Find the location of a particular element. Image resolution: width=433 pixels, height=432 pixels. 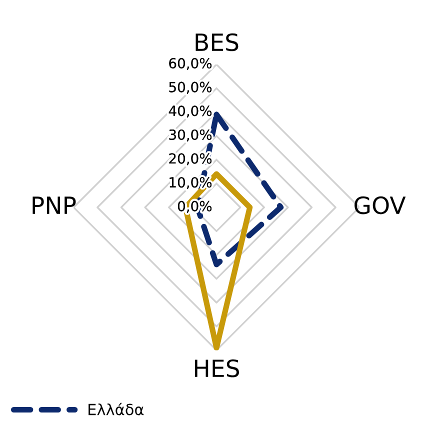

y-tick-label: 30,0% is located at coordinates (190, 135).